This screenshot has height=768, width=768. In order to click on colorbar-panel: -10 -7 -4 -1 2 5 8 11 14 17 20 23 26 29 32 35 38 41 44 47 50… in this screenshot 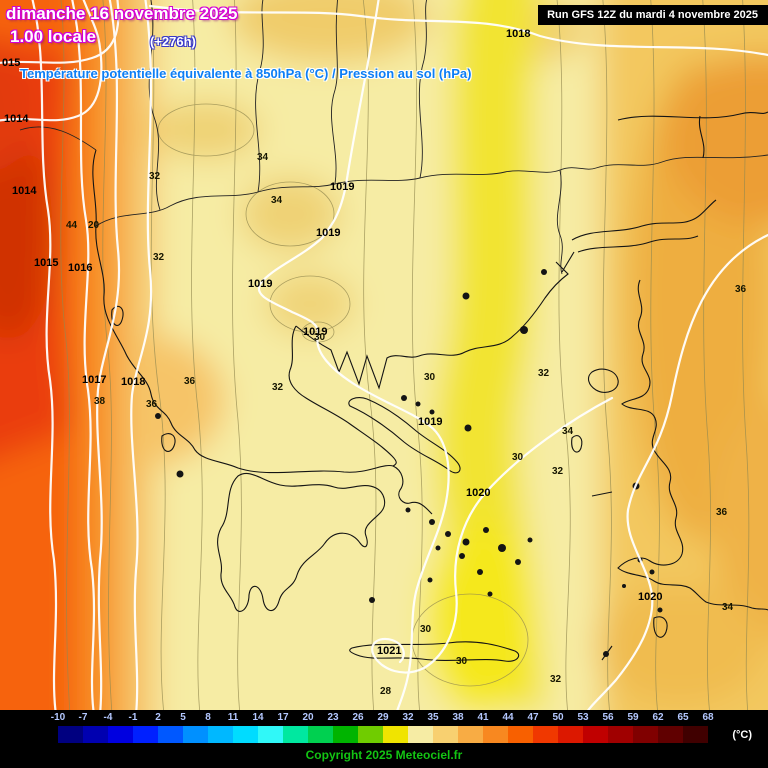, I will do `click(384, 739)`.